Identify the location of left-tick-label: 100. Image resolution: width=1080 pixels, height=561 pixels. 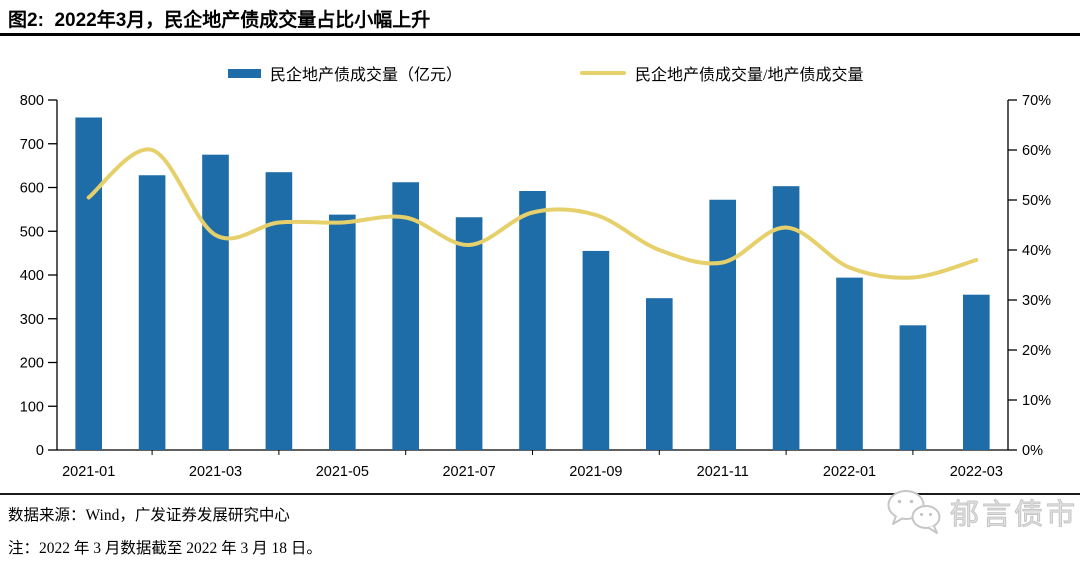
(32, 407).